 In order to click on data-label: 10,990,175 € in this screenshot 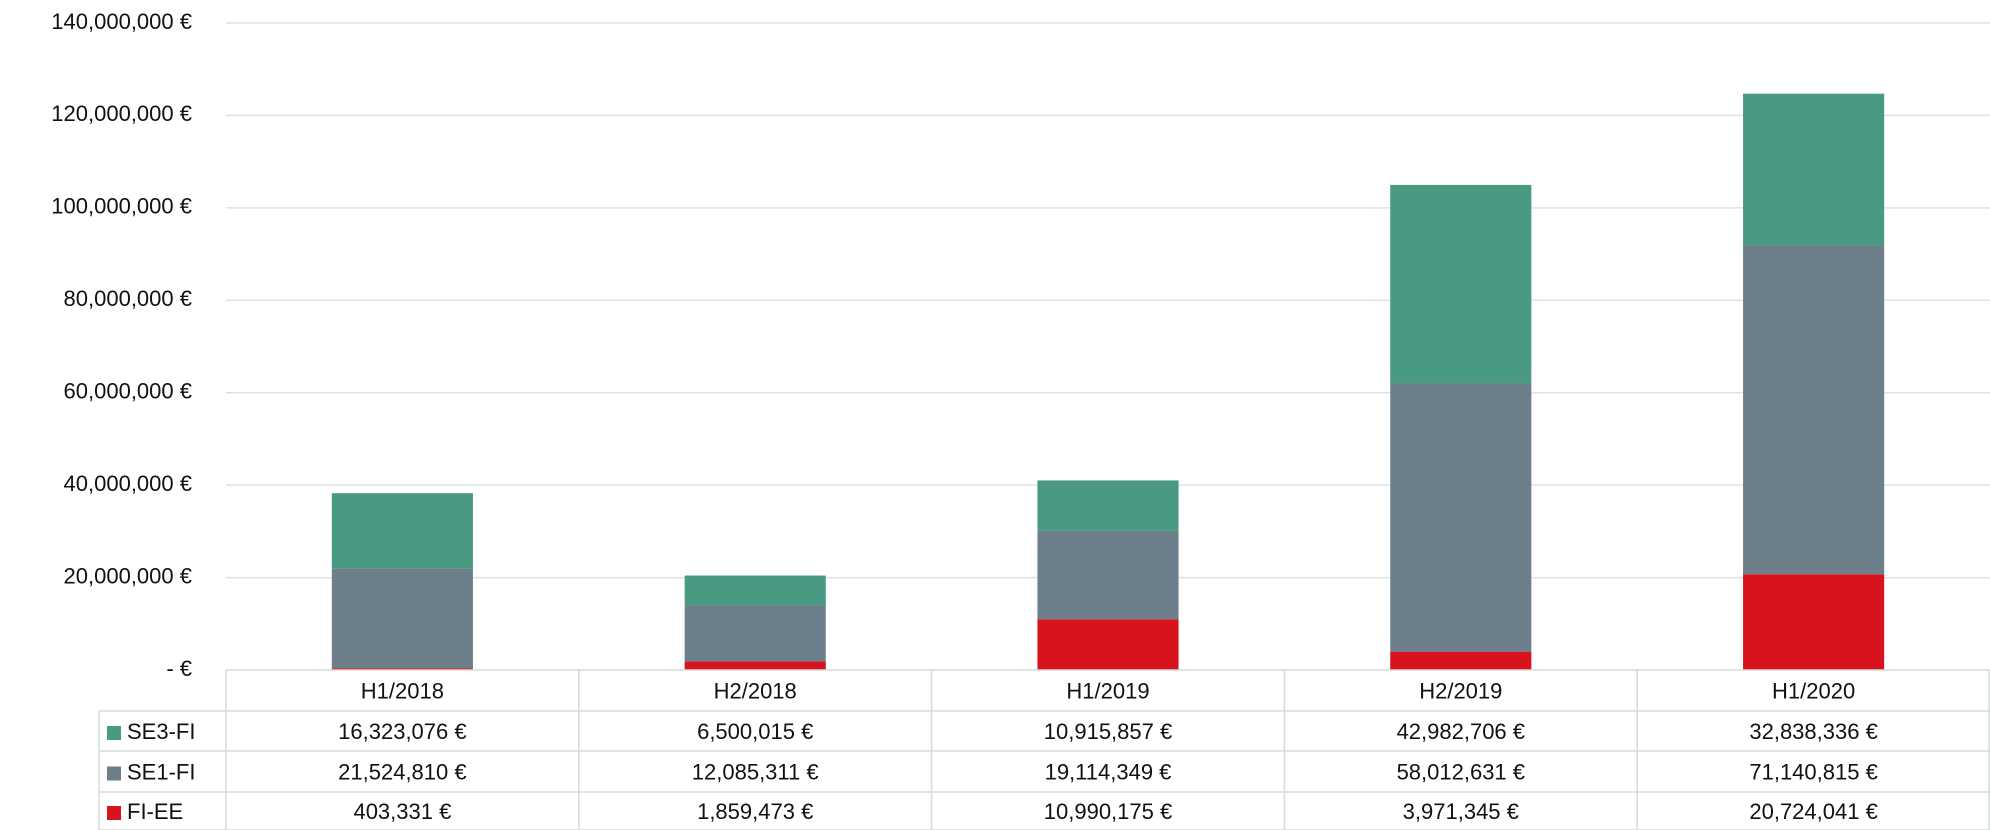, I will do `click(1108, 811)`.